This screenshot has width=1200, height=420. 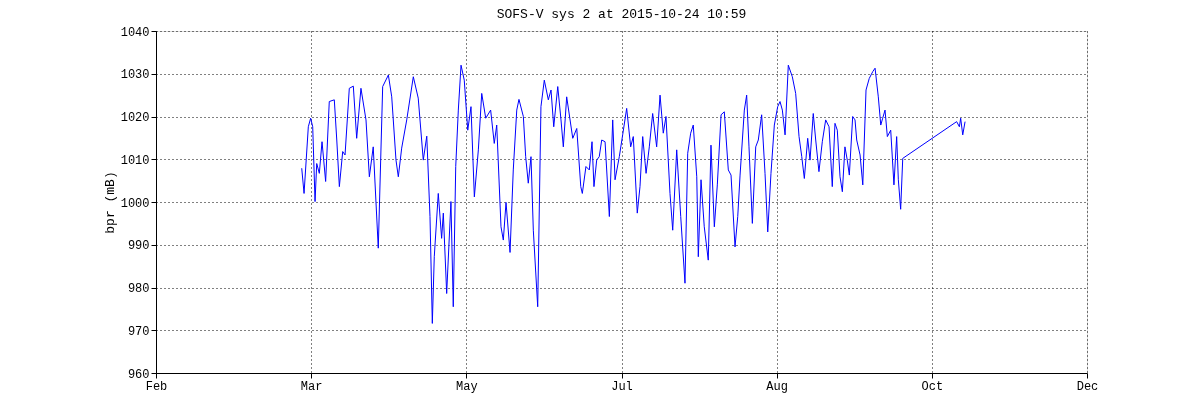 I want to click on y-tick-label: 1040, so click(x=135, y=32).